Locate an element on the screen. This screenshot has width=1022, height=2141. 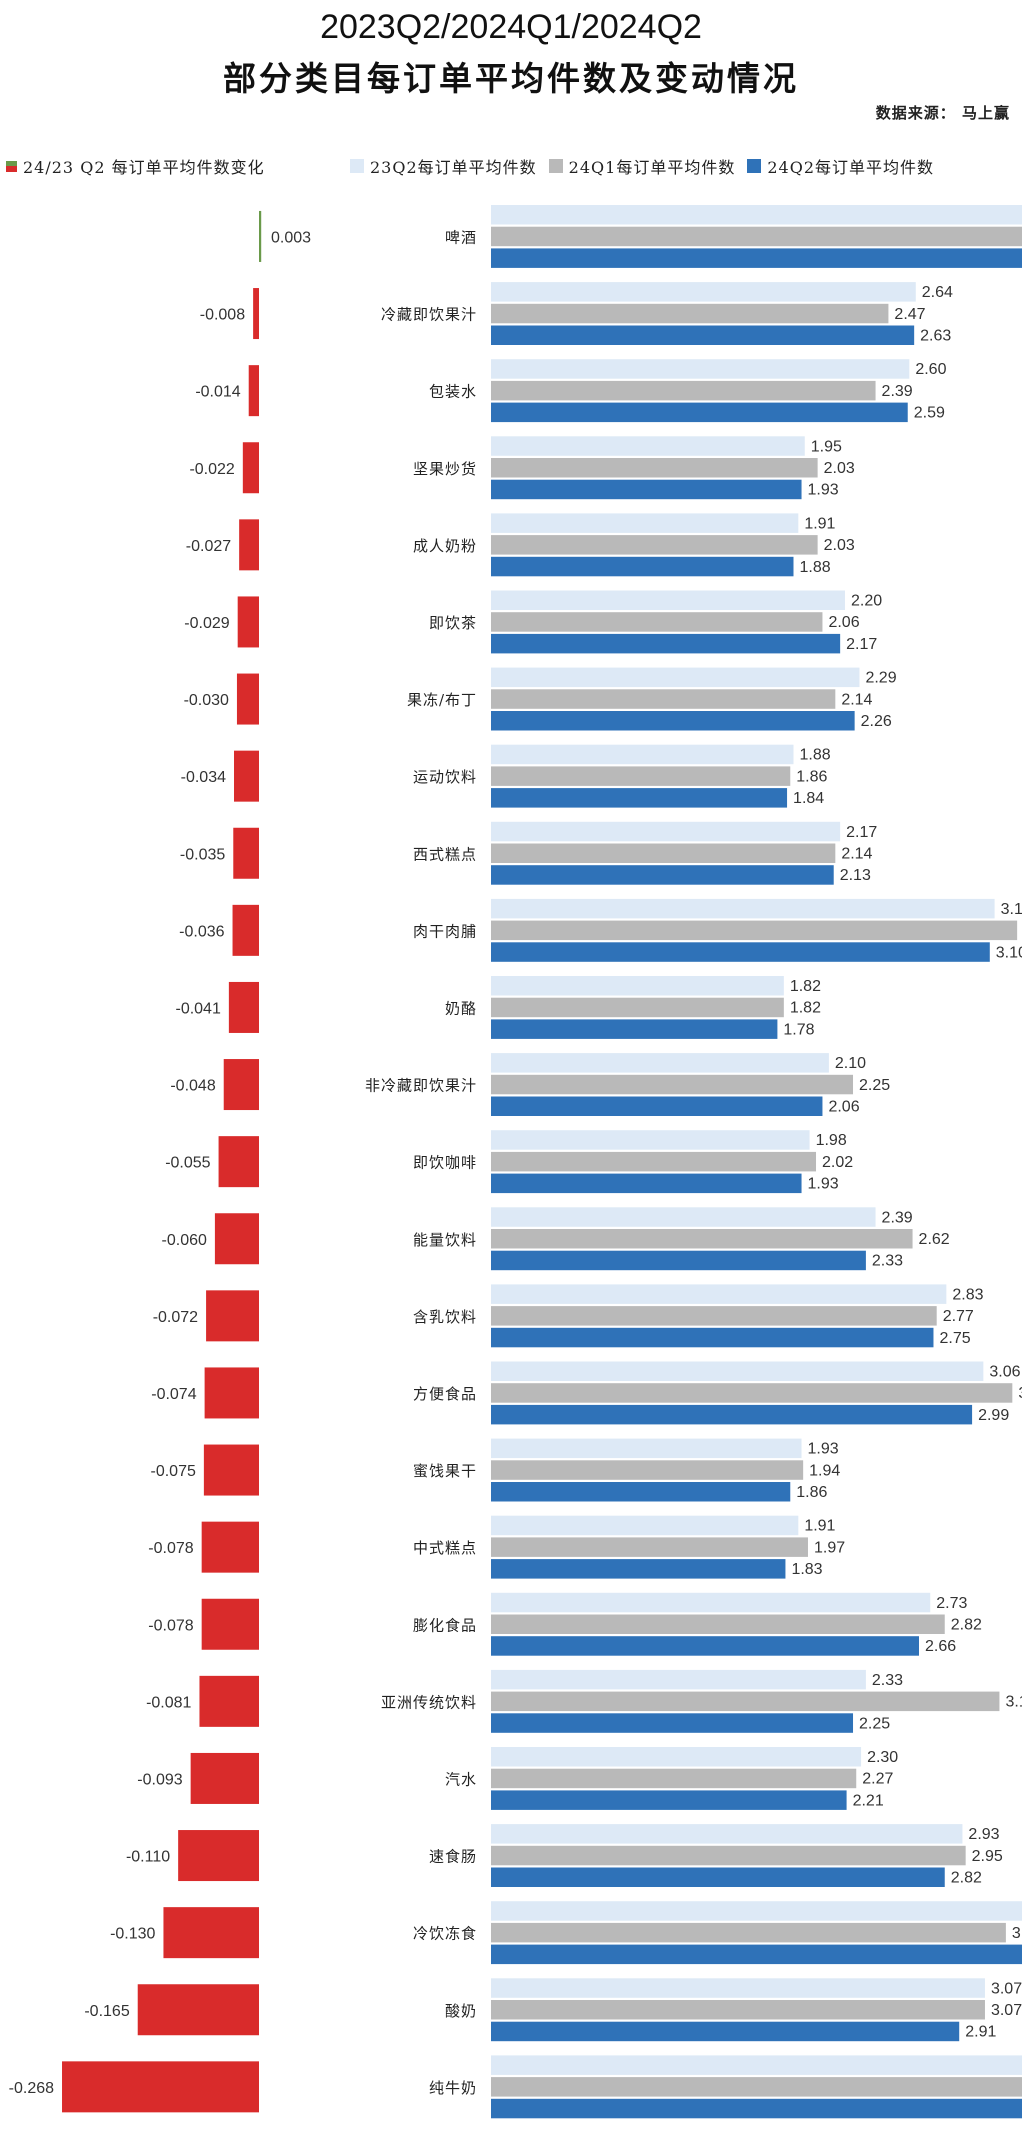
category-label: 西式糕点 is located at coordinates (445, 854).